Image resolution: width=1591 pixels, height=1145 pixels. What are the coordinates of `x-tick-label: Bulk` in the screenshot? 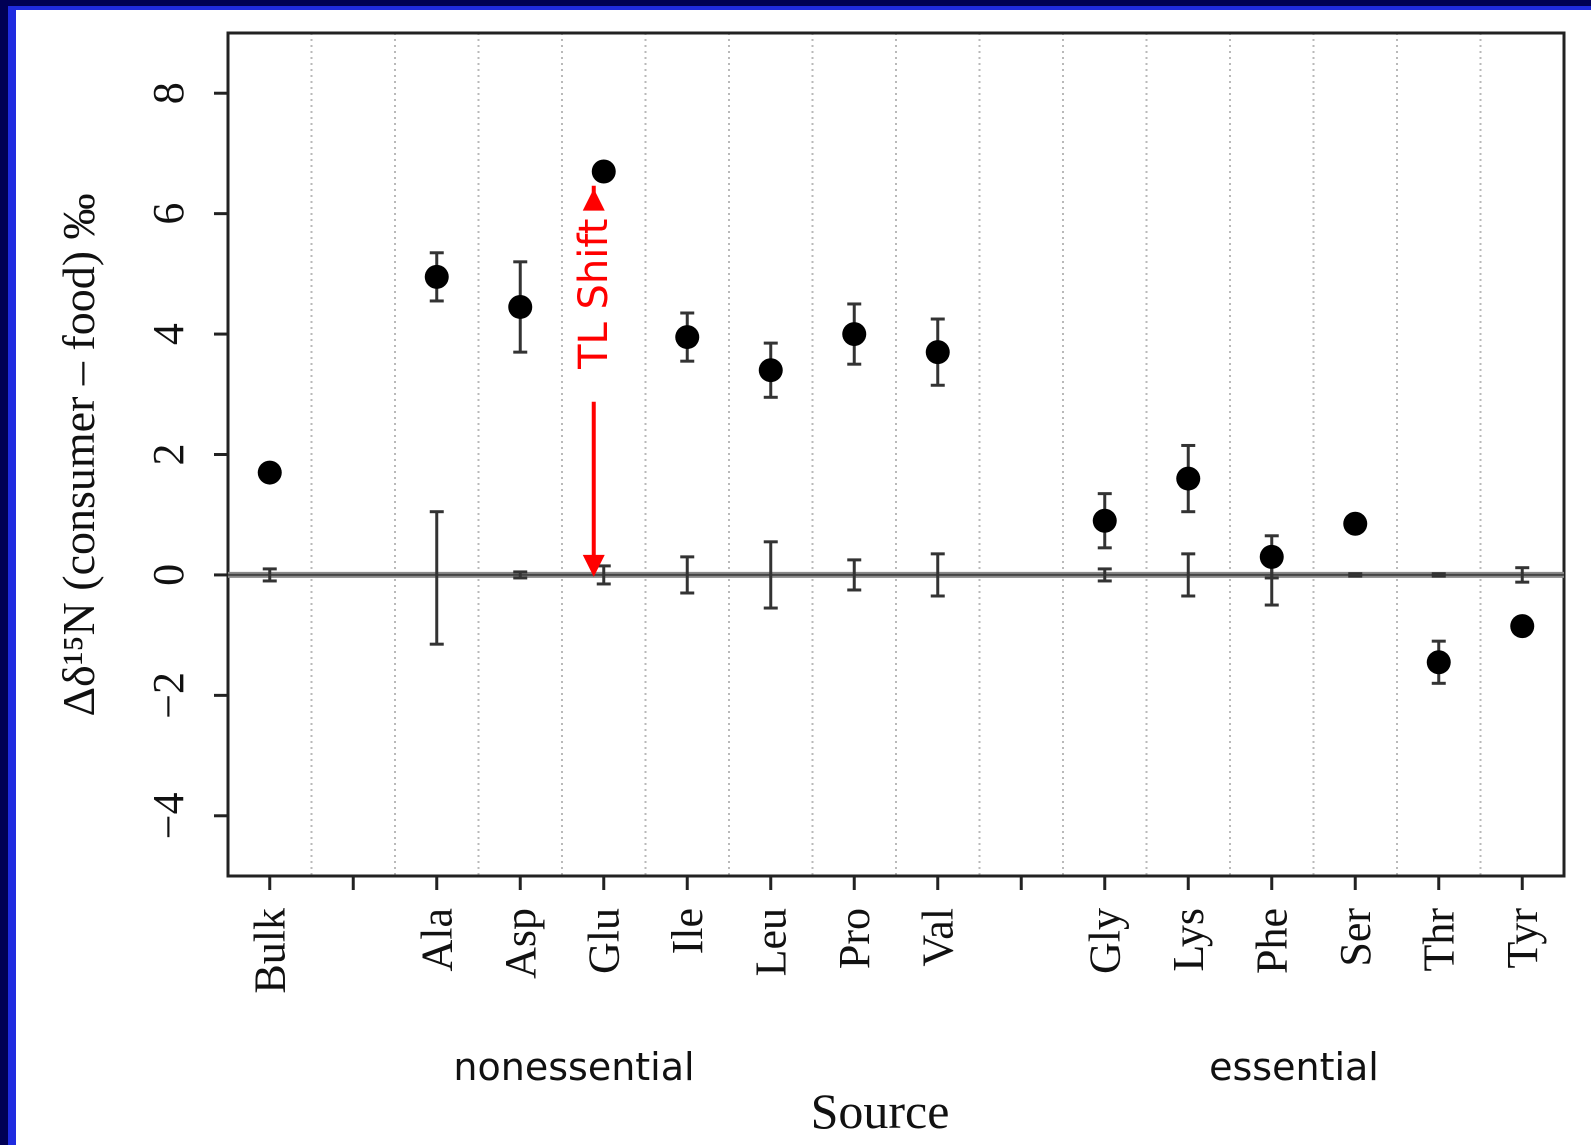 It's located at (269, 951).